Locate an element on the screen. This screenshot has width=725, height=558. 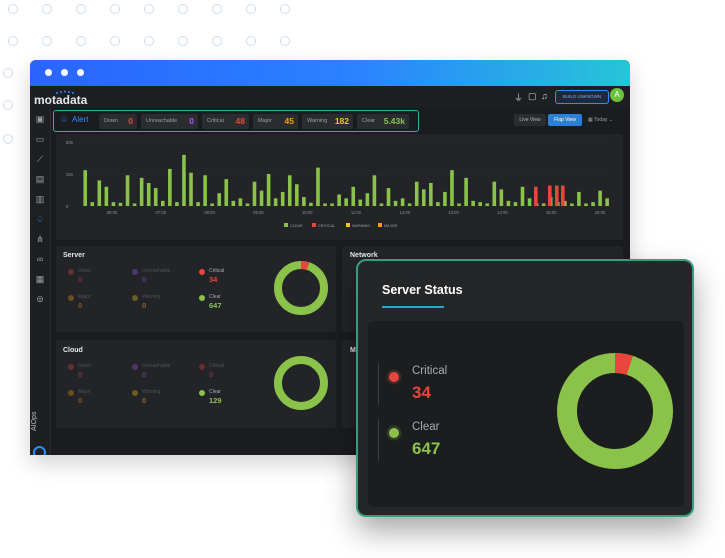
log-icon: ▦ is located at coordinates (40, 279).